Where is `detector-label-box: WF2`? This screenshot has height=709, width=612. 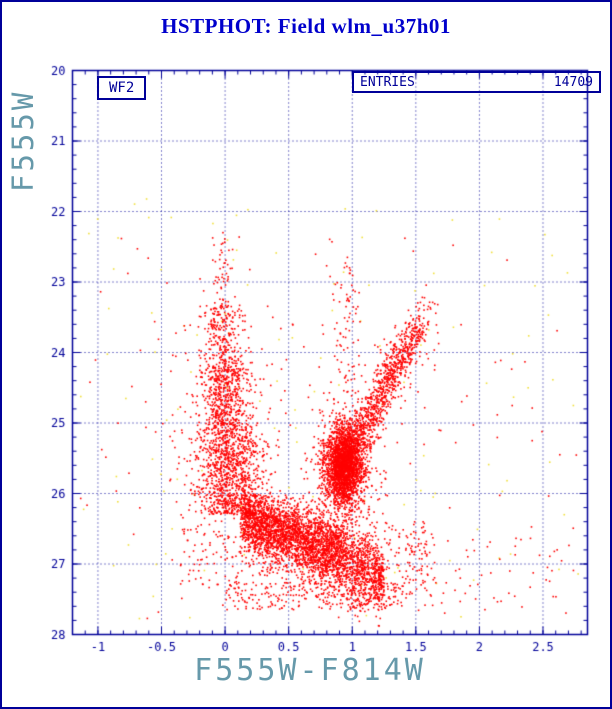 detector-label-box: WF2 is located at coordinates (122, 88).